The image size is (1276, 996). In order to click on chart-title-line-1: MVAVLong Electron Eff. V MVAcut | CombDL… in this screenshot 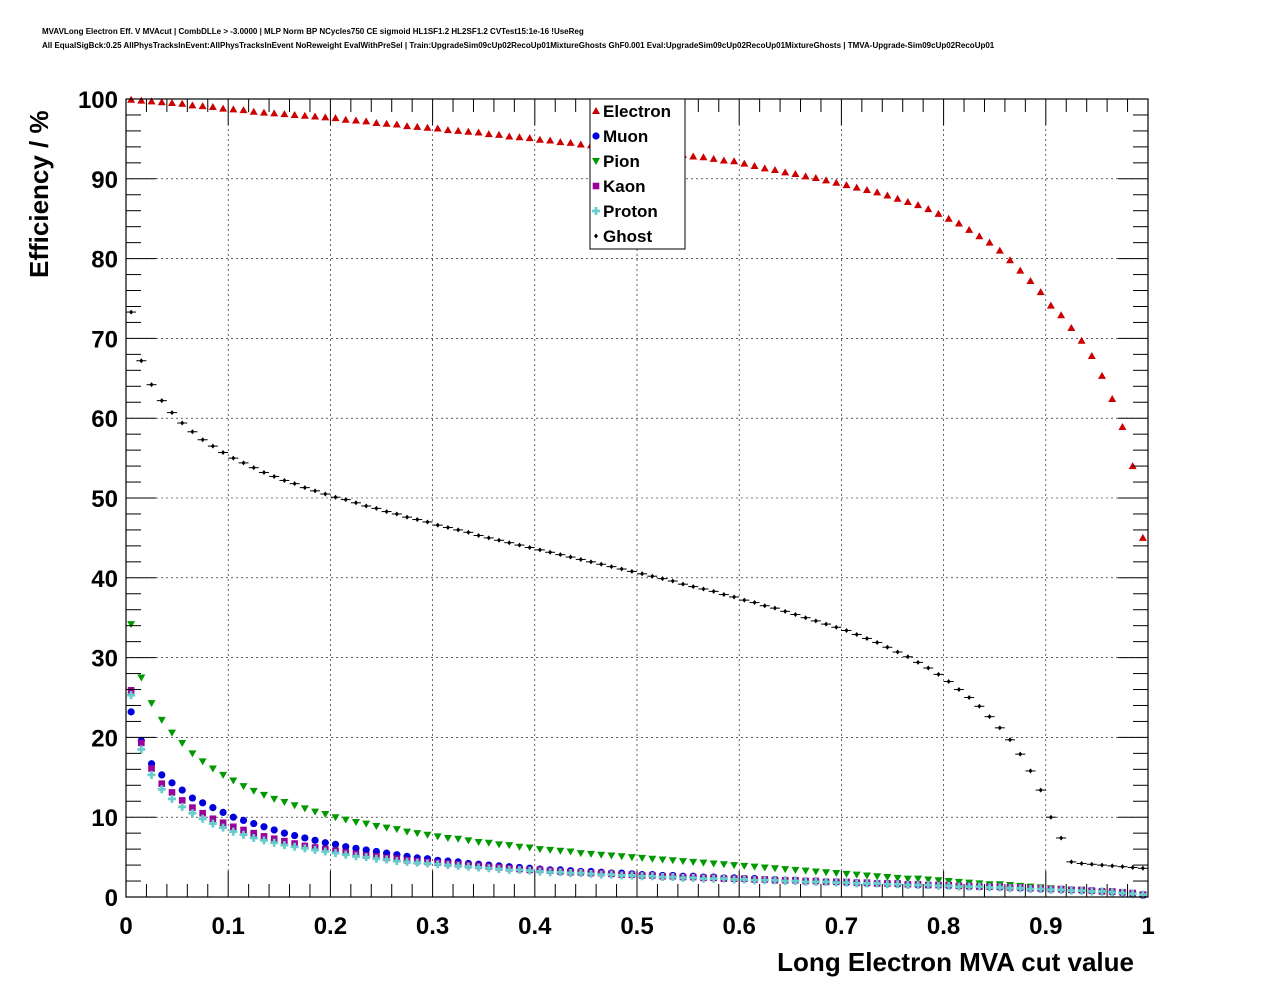, I will do `click(313, 31)`.